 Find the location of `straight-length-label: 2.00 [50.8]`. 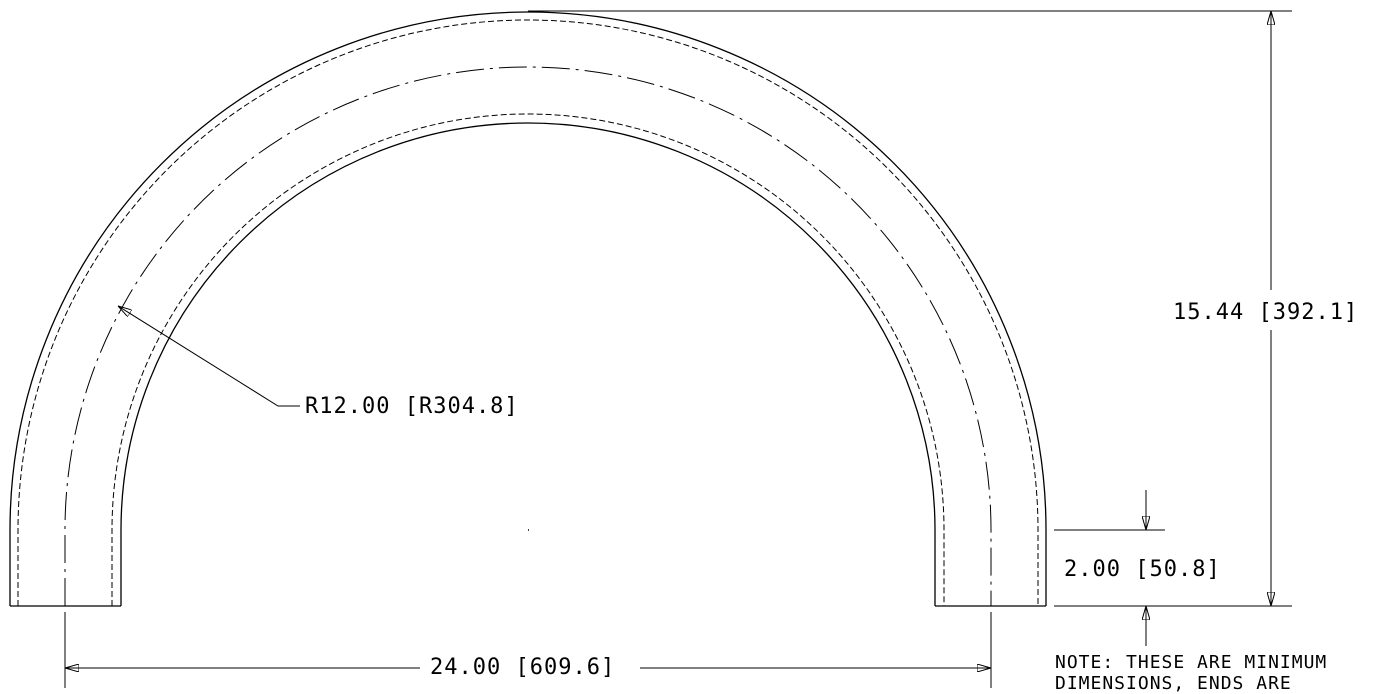

straight-length-label: 2.00 [50.8] is located at coordinates (1142, 569).